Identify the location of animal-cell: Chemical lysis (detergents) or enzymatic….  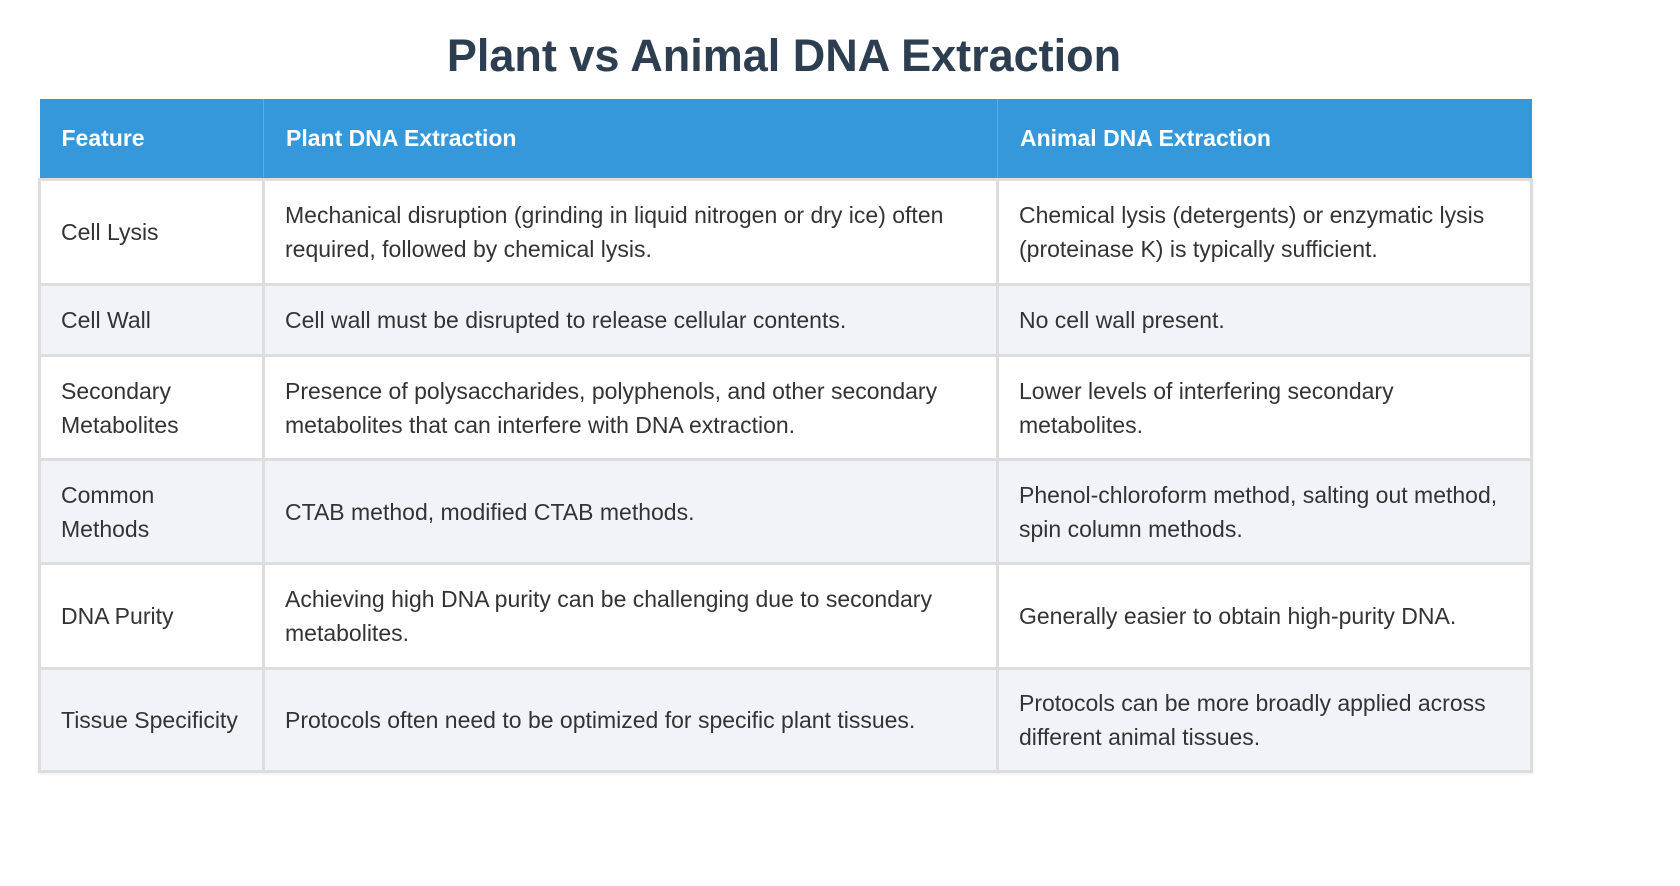
(1264, 232).